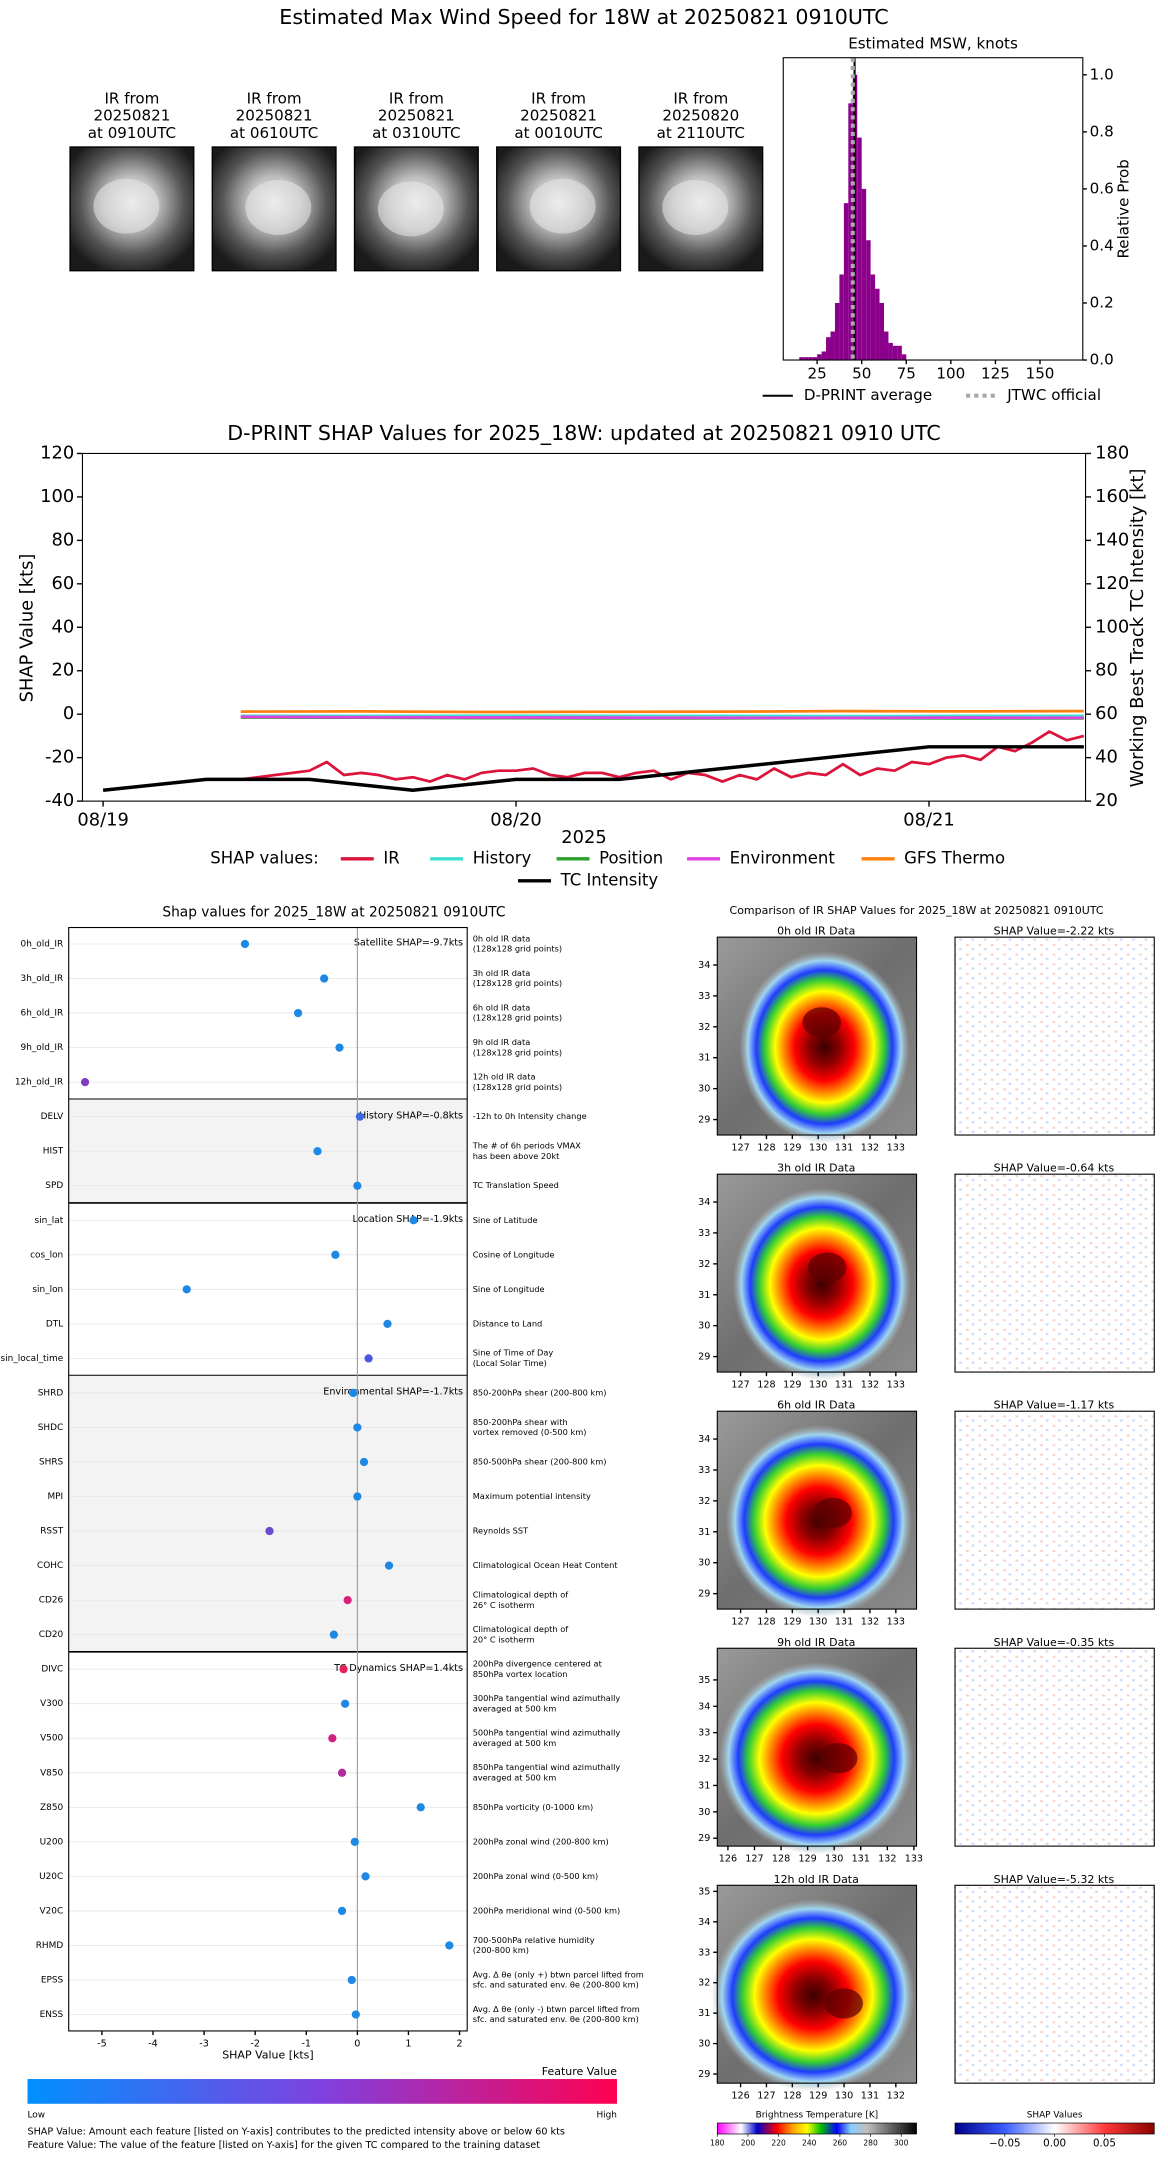 The image size is (1168, 2158). I want to click on y-tick-label: 60, so click(62, 583).